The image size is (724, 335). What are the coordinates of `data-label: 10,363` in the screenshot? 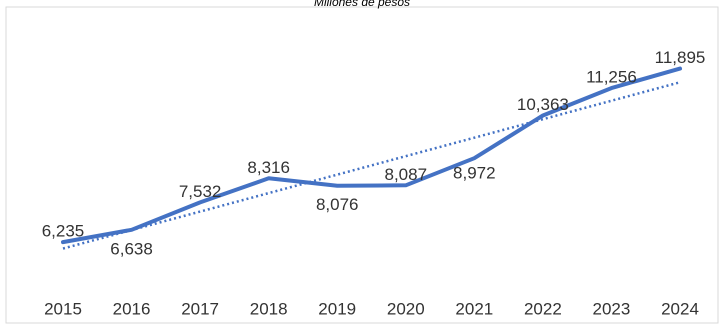 It's located at (543, 104).